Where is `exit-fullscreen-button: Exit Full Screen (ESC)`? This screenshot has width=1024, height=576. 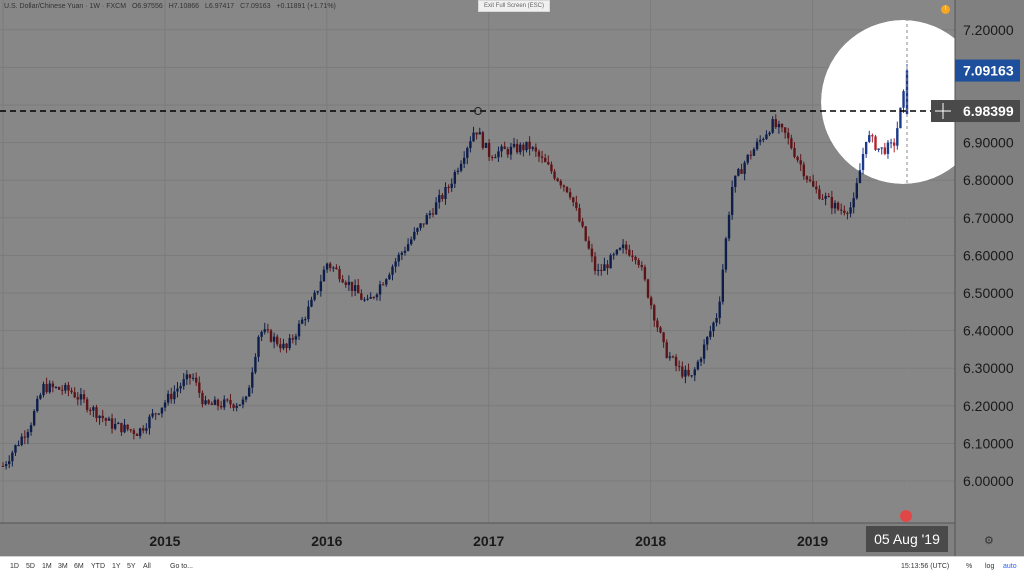 exit-fullscreen-button: Exit Full Screen (ESC) is located at coordinates (514, 6).